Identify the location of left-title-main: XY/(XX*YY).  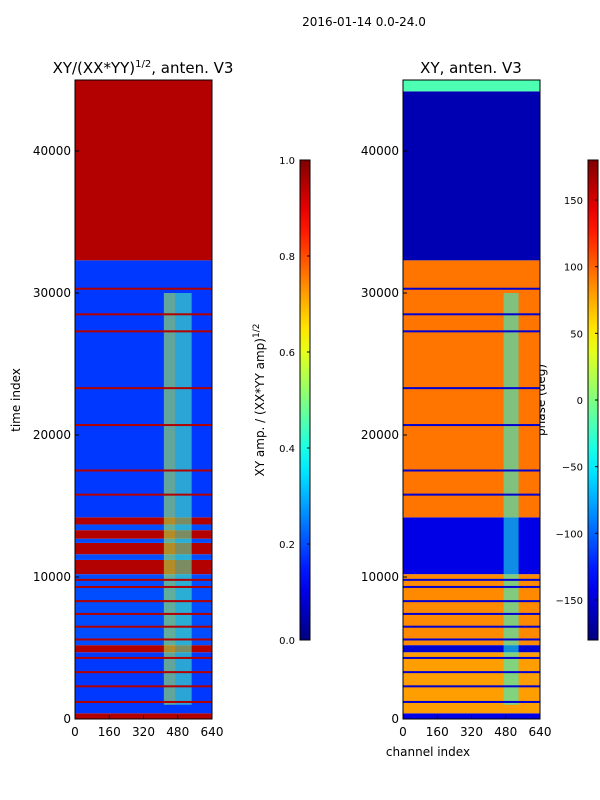
(94, 68).